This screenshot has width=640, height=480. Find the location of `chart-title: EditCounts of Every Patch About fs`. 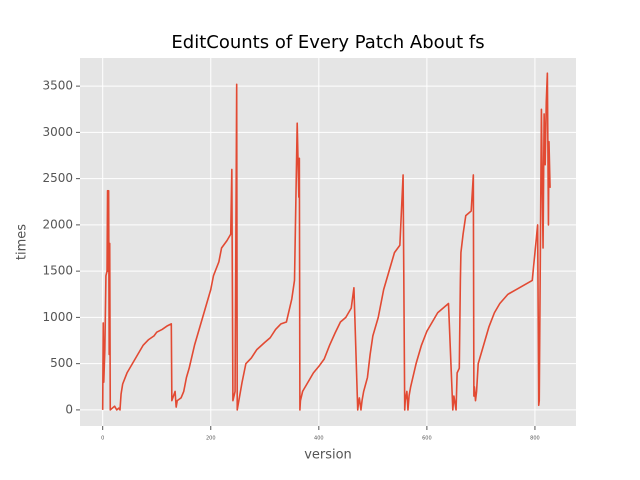

chart-title: EditCounts of Every Patch About fs is located at coordinates (327, 42).